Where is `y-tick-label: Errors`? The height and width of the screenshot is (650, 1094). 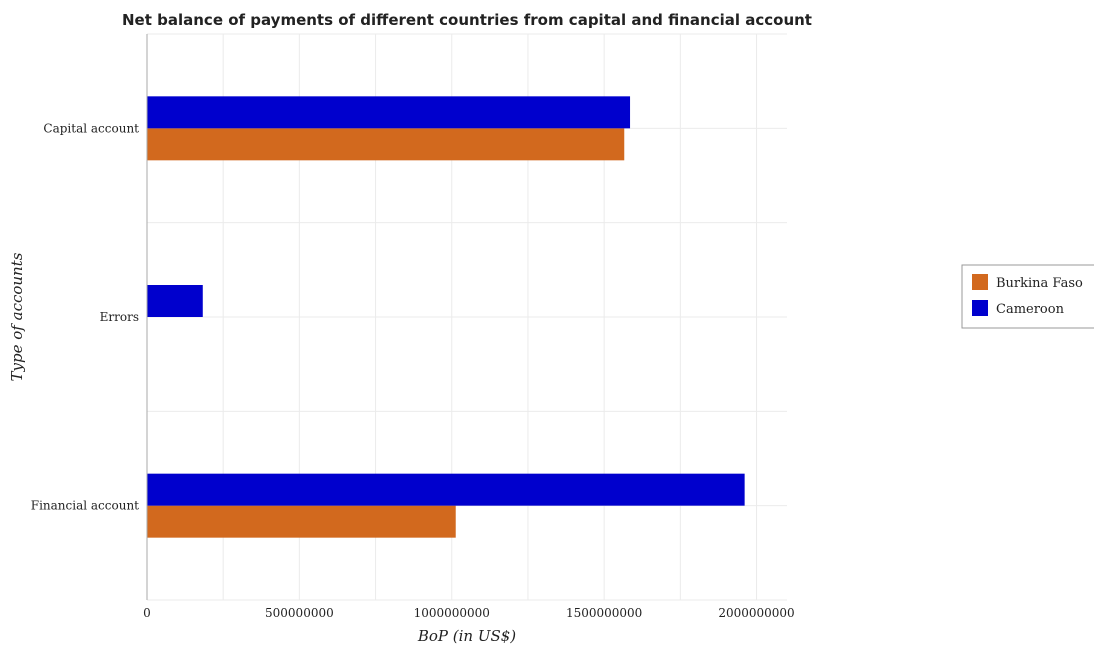 y-tick-label: Errors is located at coordinates (119, 317).